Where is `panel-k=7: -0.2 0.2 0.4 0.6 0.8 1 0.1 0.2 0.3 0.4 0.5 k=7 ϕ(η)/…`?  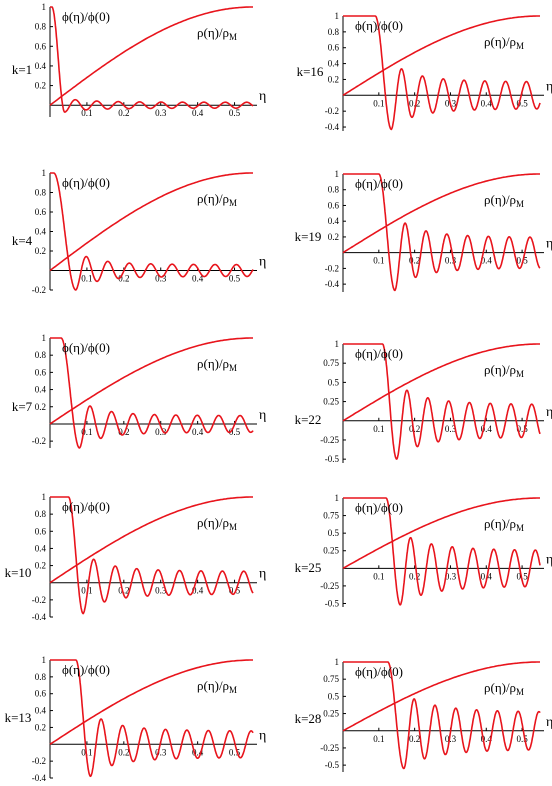 panel-k=7: -0.2 0.2 0.4 0.6 0.8 1 0.1 0.2 0.3 0.4 0.5 k=7 ϕ(η)/… is located at coordinates (139, 391).